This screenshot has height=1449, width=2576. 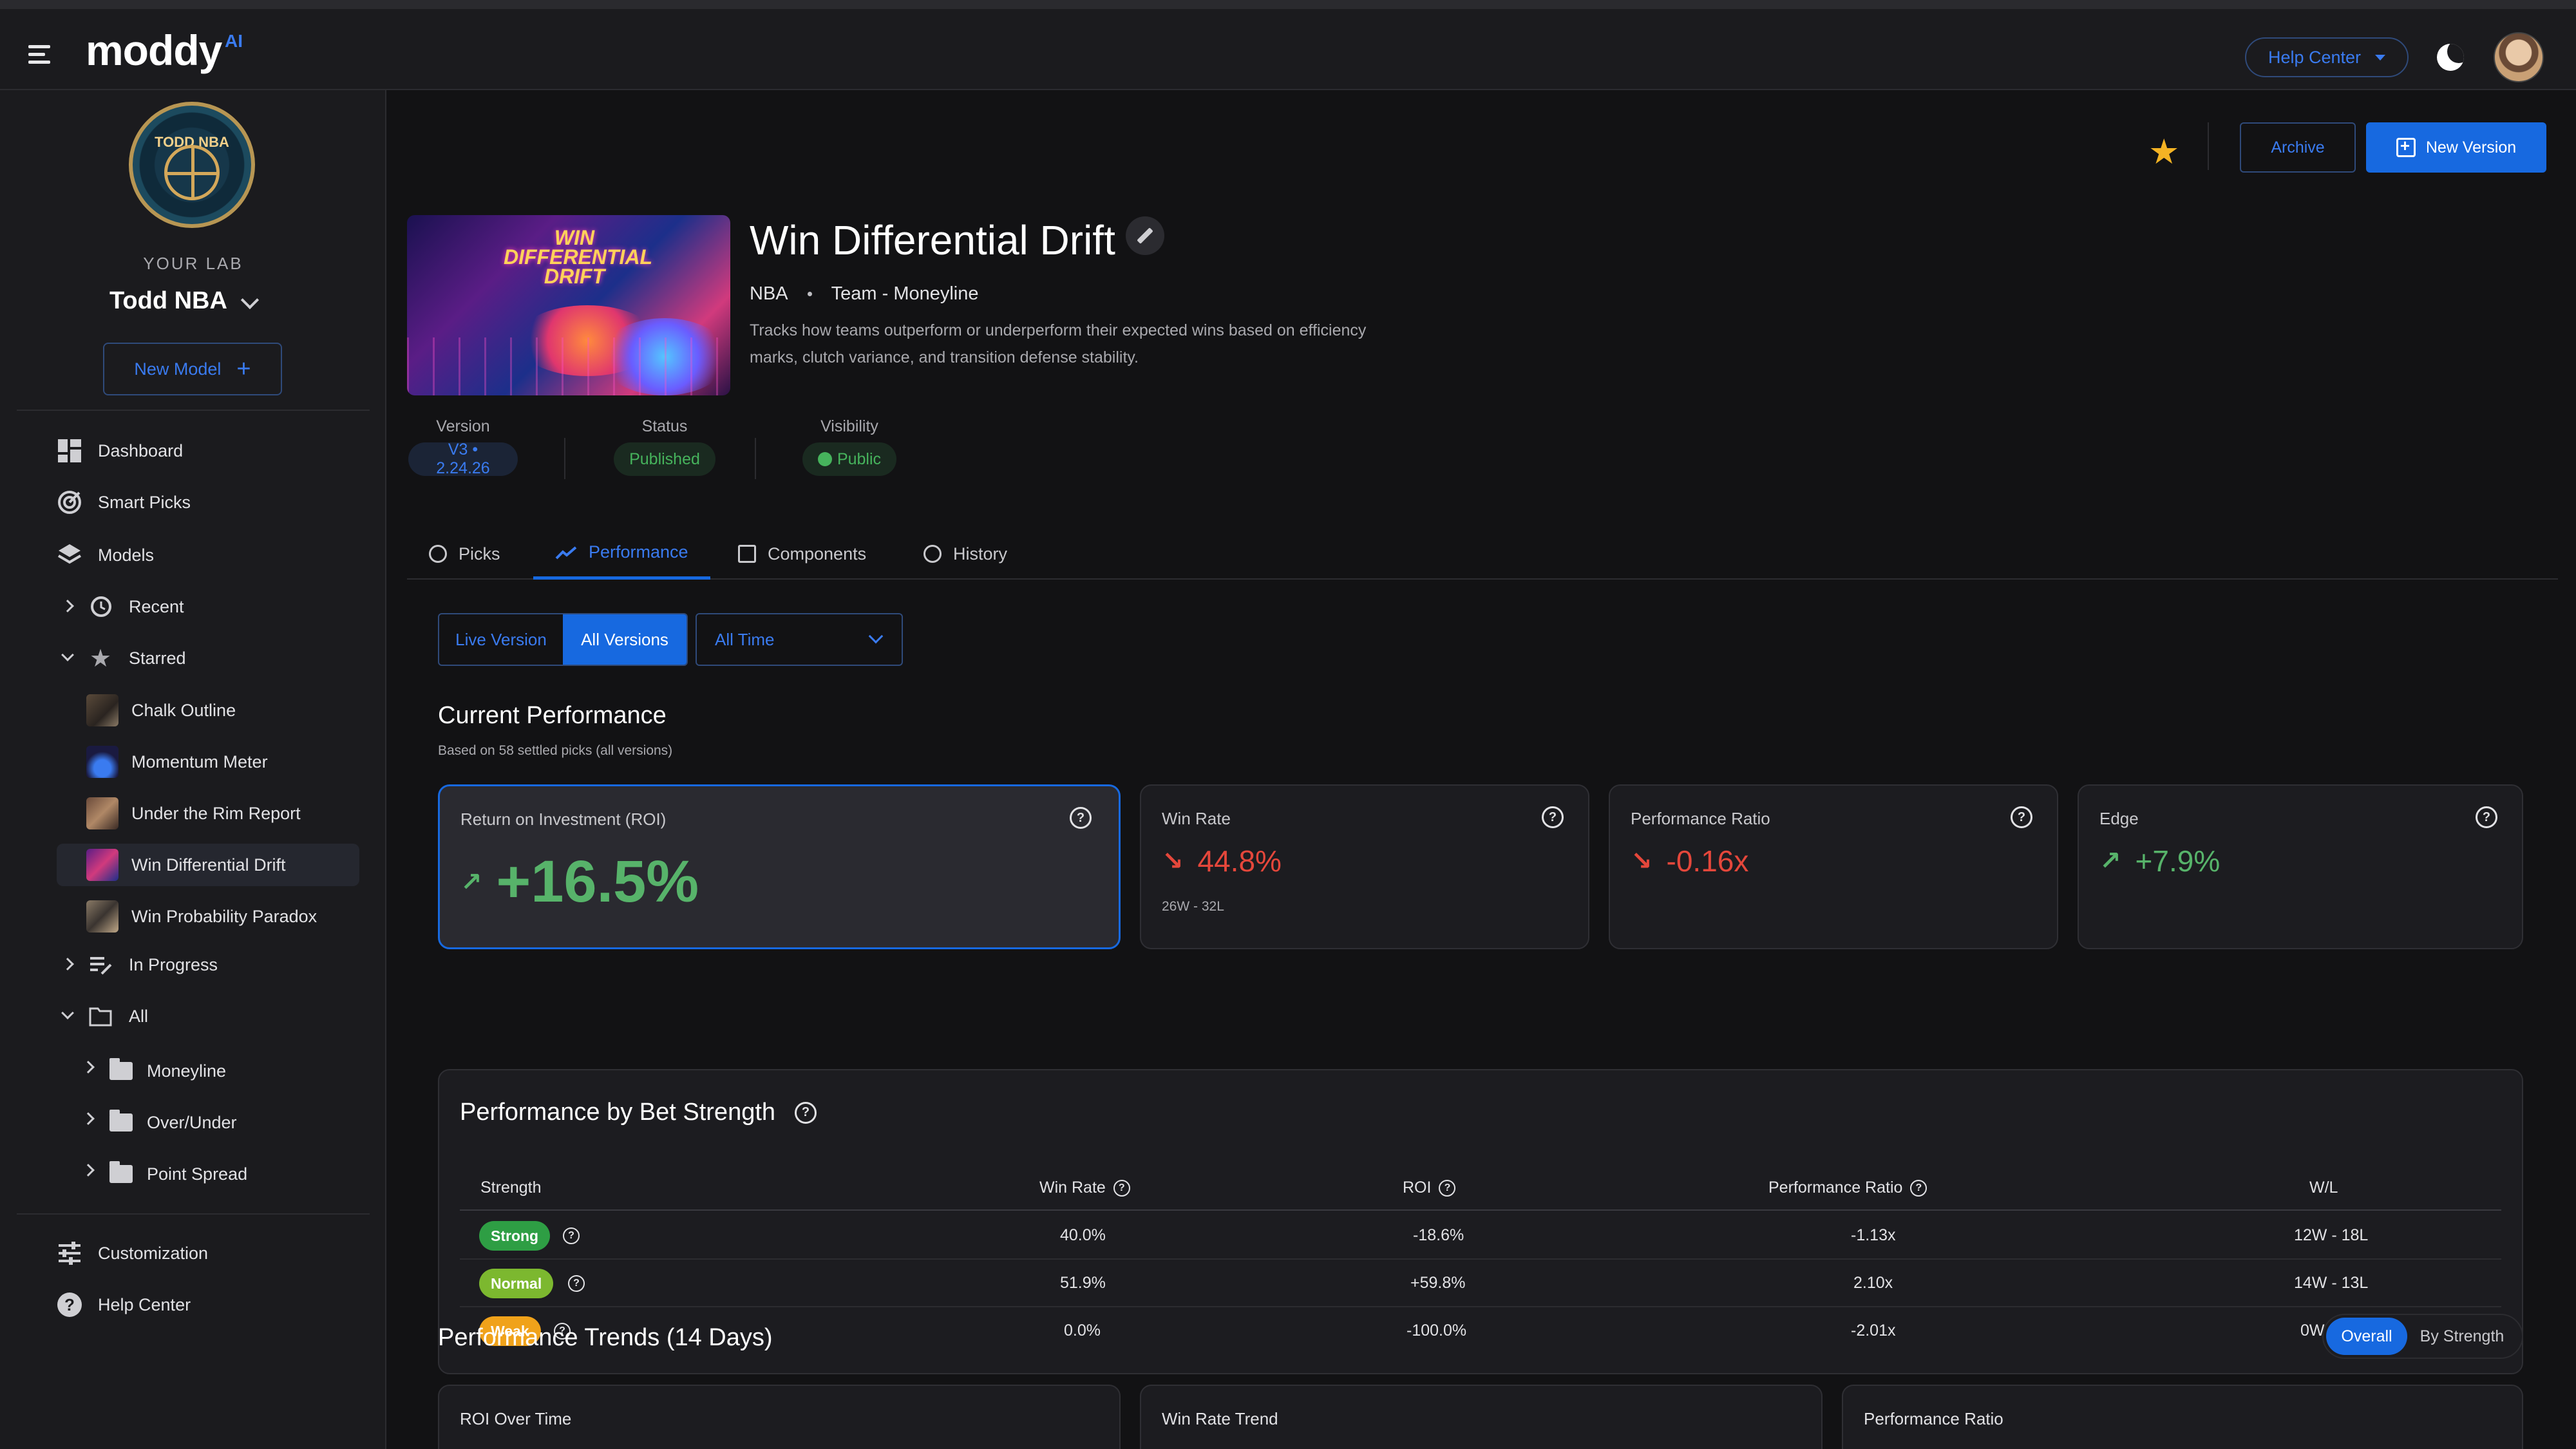 I want to click on trend-view-toggle: Overall By Strength, so click(x=2423, y=1337).